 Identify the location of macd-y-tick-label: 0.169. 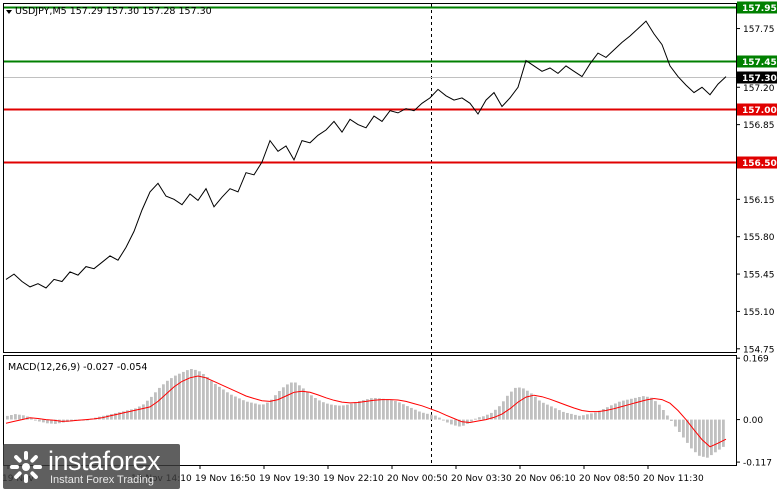
(756, 360).